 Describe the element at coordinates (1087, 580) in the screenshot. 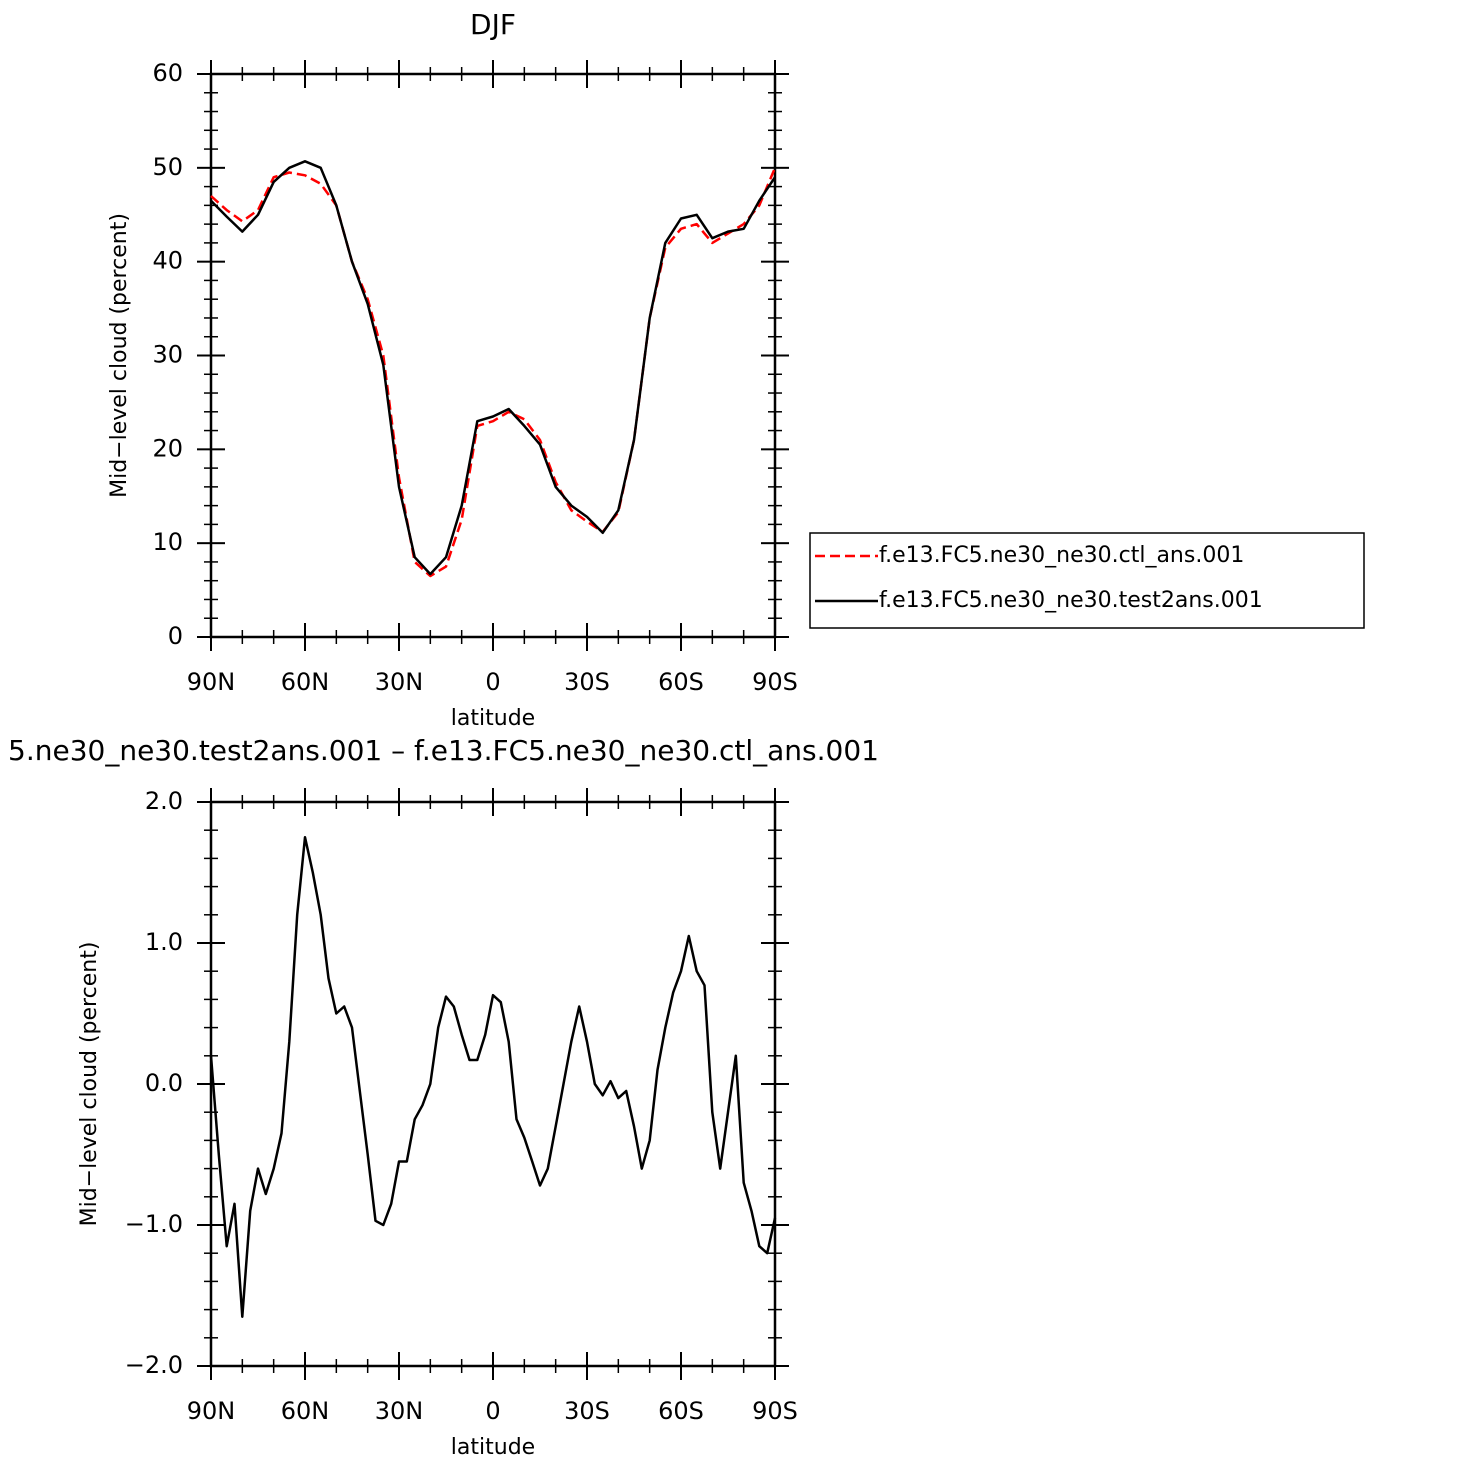

I see `legend-box` at that location.